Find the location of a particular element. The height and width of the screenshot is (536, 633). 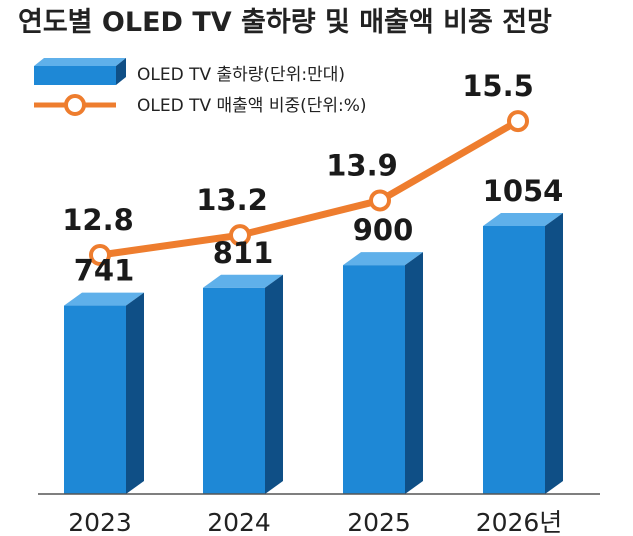

bar-2026년 is located at coordinates (523, 353).